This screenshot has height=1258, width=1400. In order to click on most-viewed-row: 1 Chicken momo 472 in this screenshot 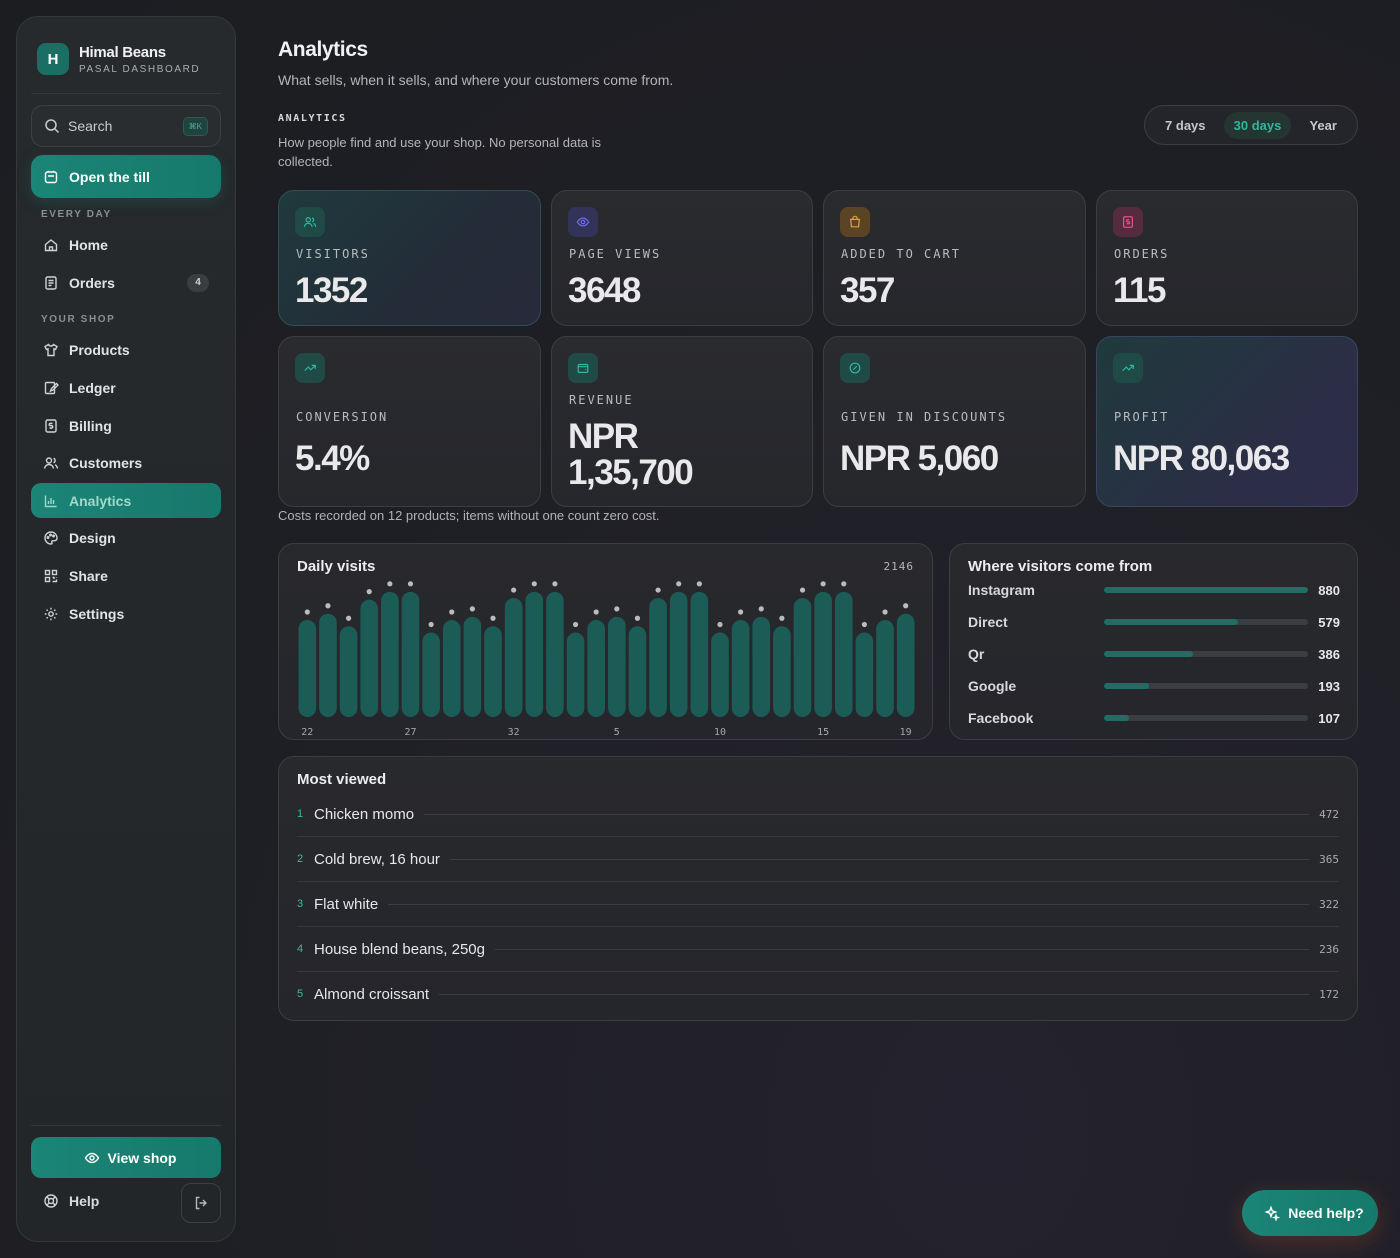, I will do `click(818, 814)`.